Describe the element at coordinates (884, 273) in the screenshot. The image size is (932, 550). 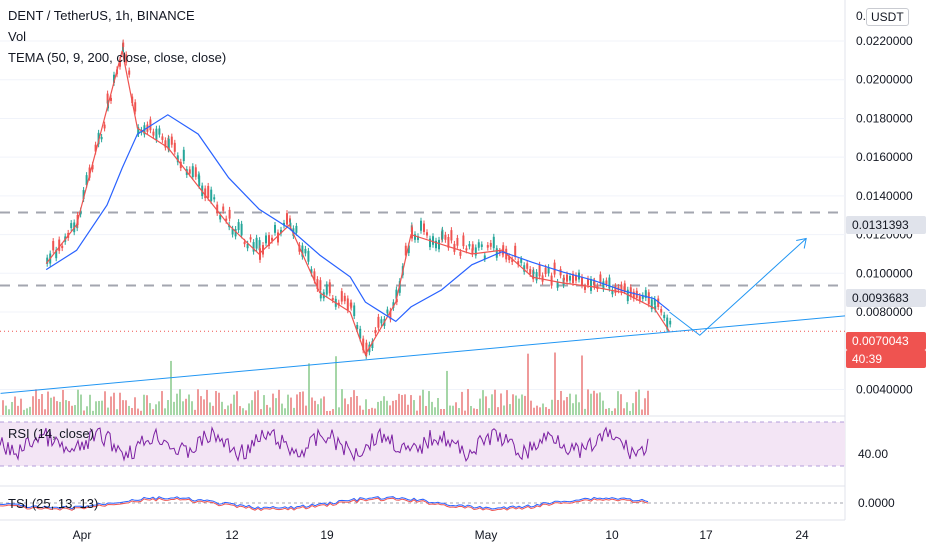
I see `price-axis-tick: 0.0100000` at that location.